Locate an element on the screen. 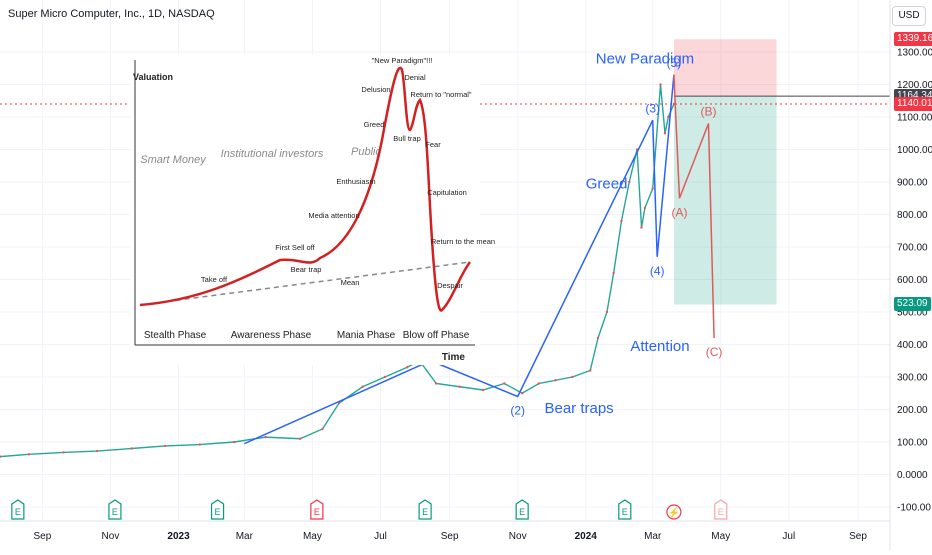 The height and width of the screenshot is (555, 932). x-tick-label: May is located at coordinates (720, 536).